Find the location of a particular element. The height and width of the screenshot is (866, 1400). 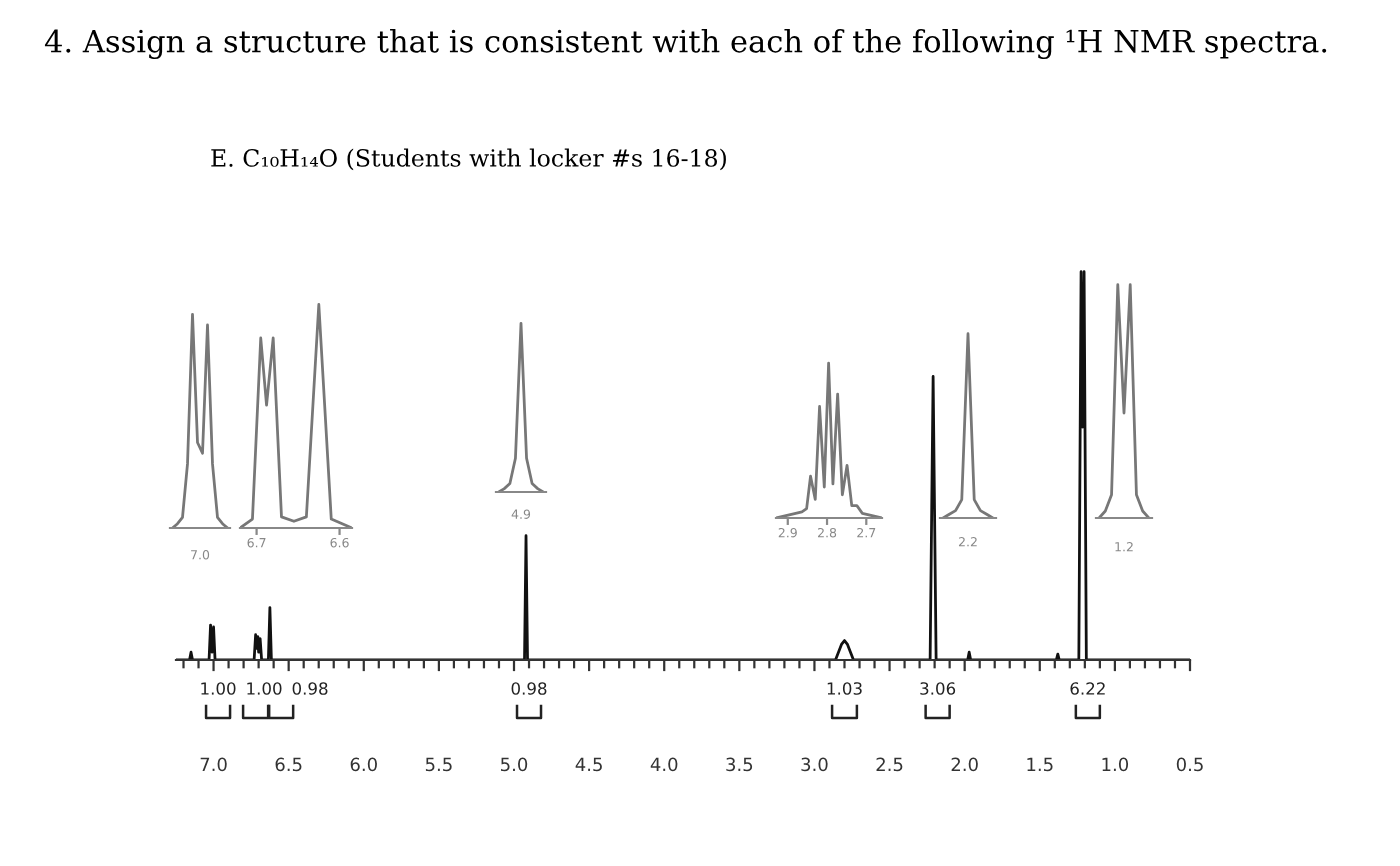

x-tick-label: 2.0 is located at coordinates (964, 764).